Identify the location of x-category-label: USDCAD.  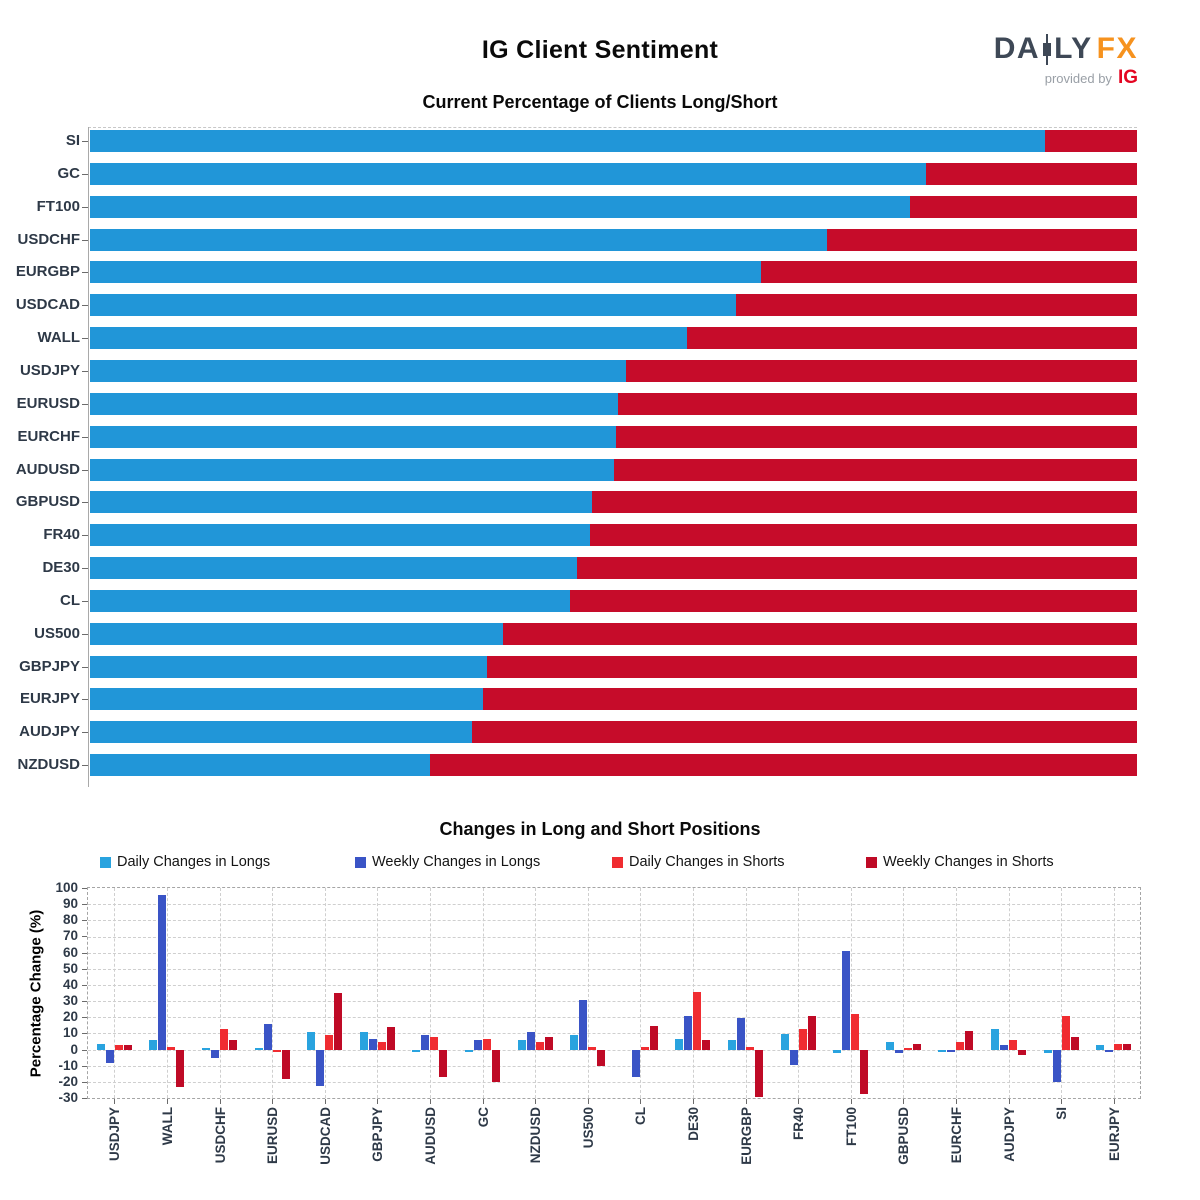
(325, 1136).